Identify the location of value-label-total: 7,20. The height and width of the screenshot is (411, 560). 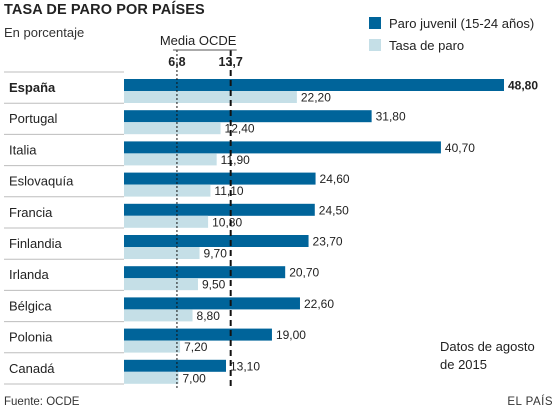
(196, 347).